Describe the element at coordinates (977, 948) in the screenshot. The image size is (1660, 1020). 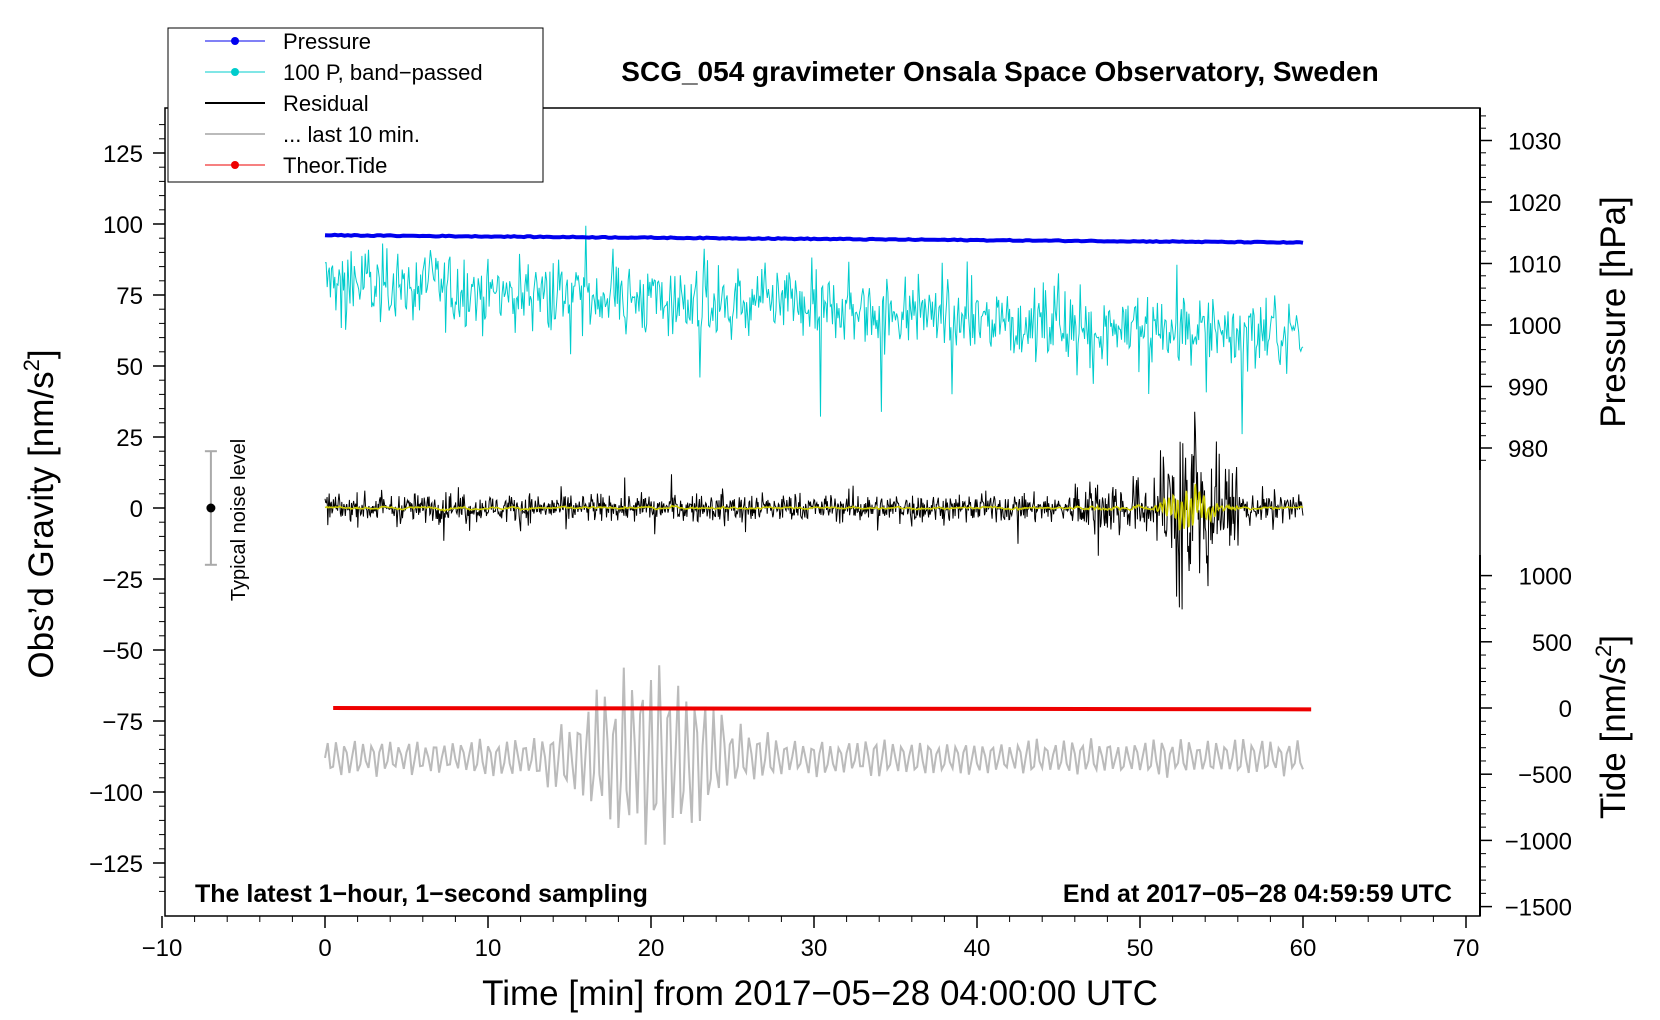
I see `x-tick-label: 40` at that location.